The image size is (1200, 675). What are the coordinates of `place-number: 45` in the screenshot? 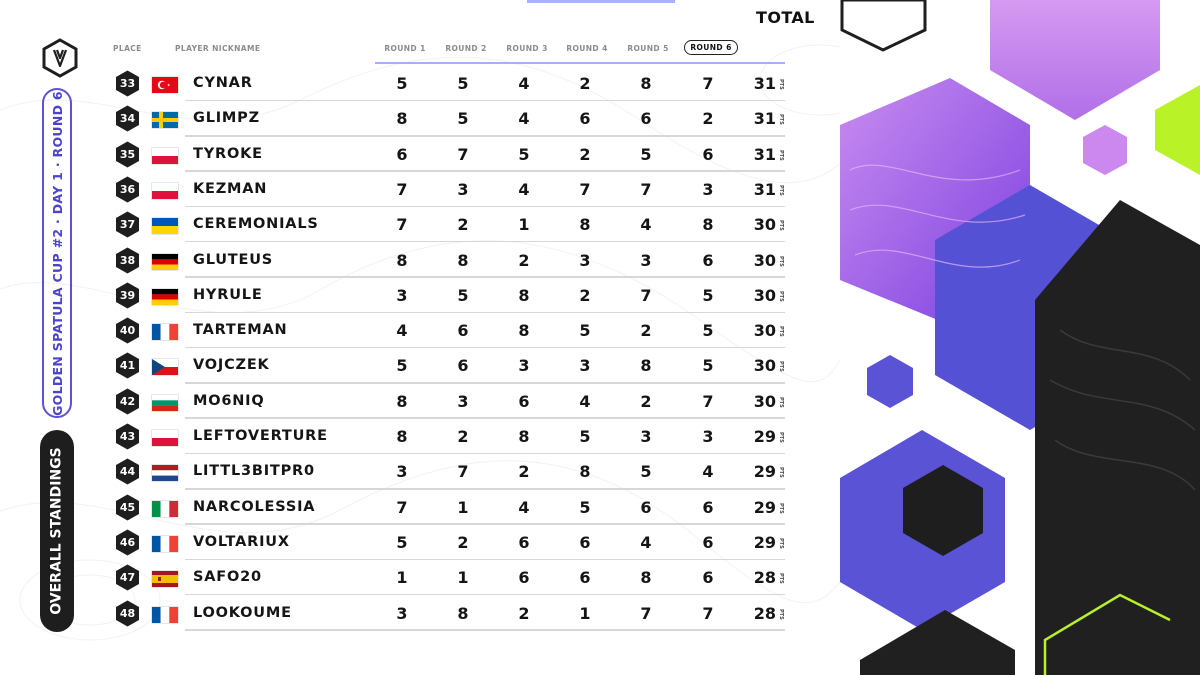 It's located at (127, 507).